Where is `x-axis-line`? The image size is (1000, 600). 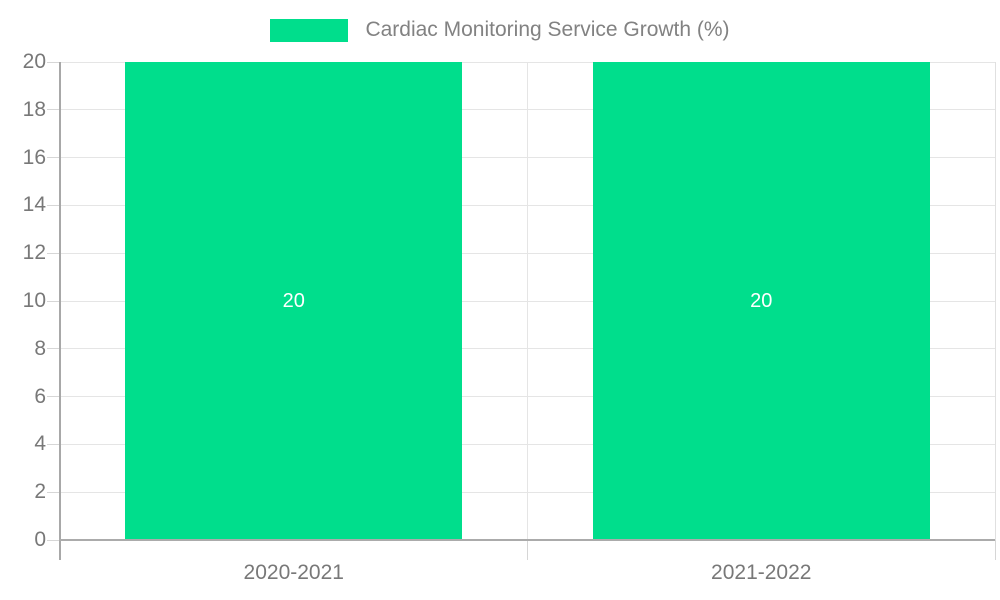
x-axis-line is located at coordinates (527, 540).